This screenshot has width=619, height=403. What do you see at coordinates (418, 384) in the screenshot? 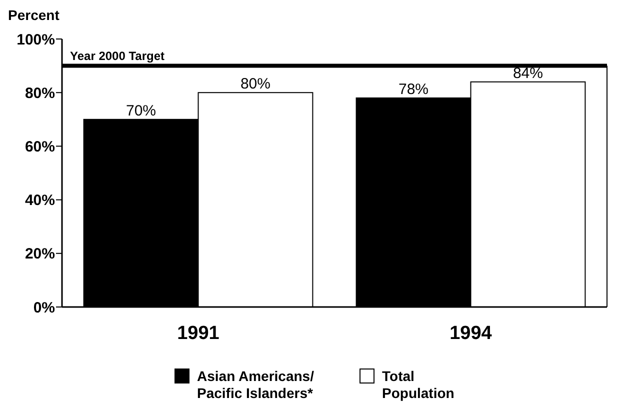
I see `legend-label: Total Population` at bounding box center [418, 384].